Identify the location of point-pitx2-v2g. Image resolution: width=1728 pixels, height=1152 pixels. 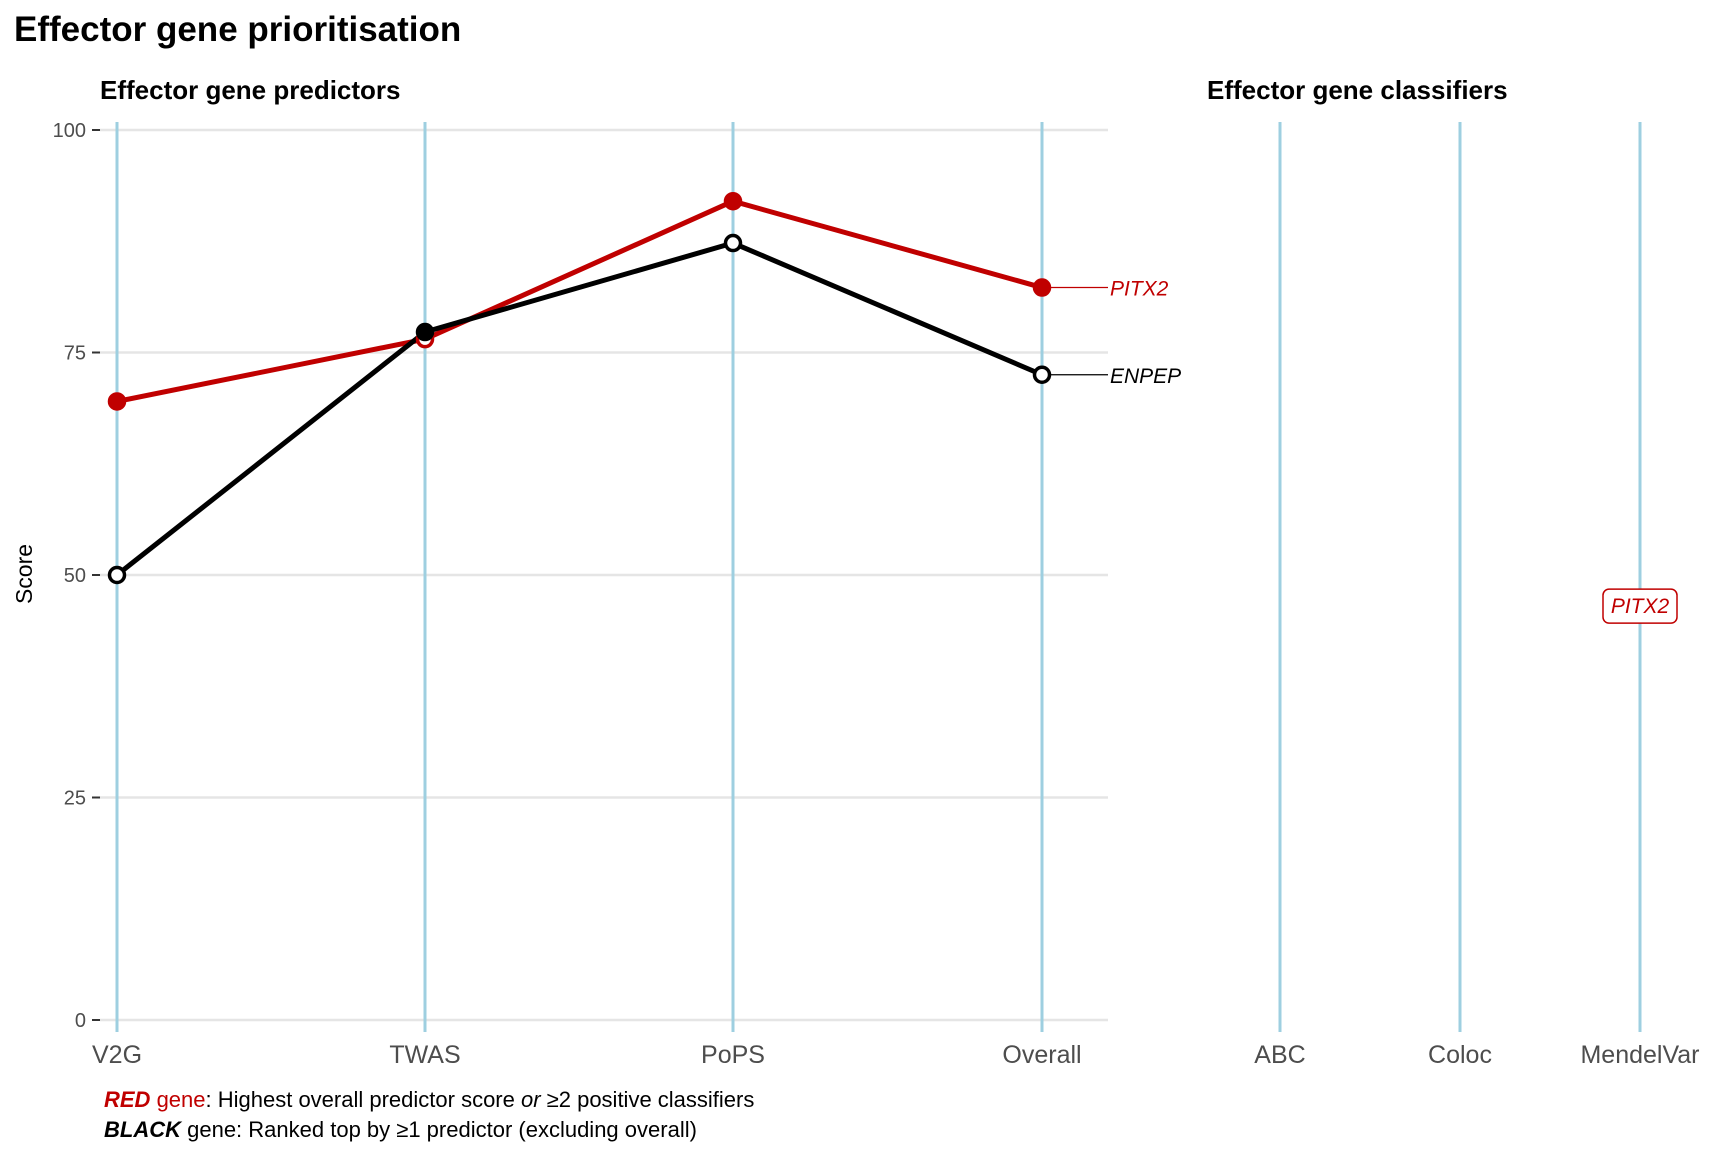
(117, 401).